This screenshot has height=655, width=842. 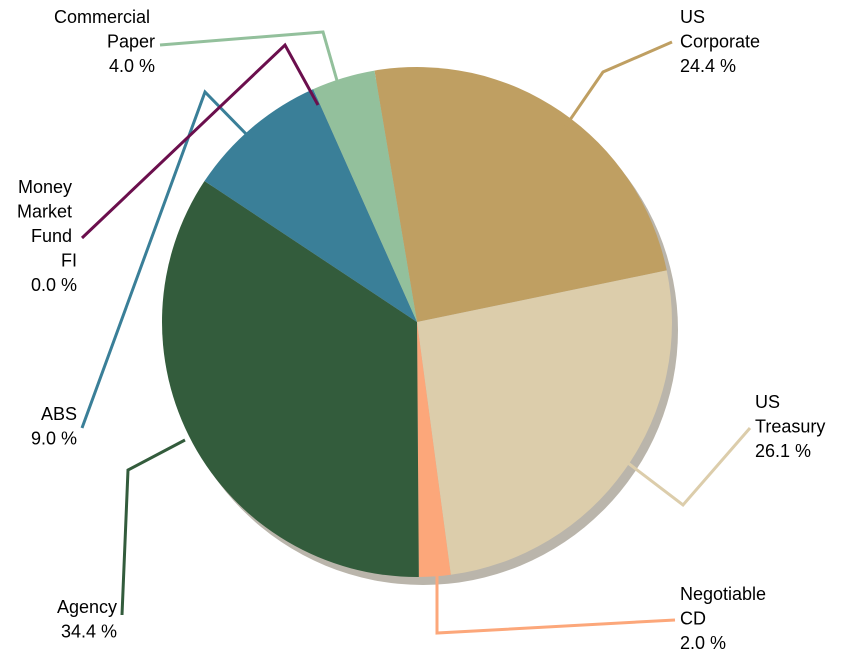 What do you see at coordinates (54, 285) in the screenshot?
I see `value-label: 0.0 %` at bounding box center [54, 285].